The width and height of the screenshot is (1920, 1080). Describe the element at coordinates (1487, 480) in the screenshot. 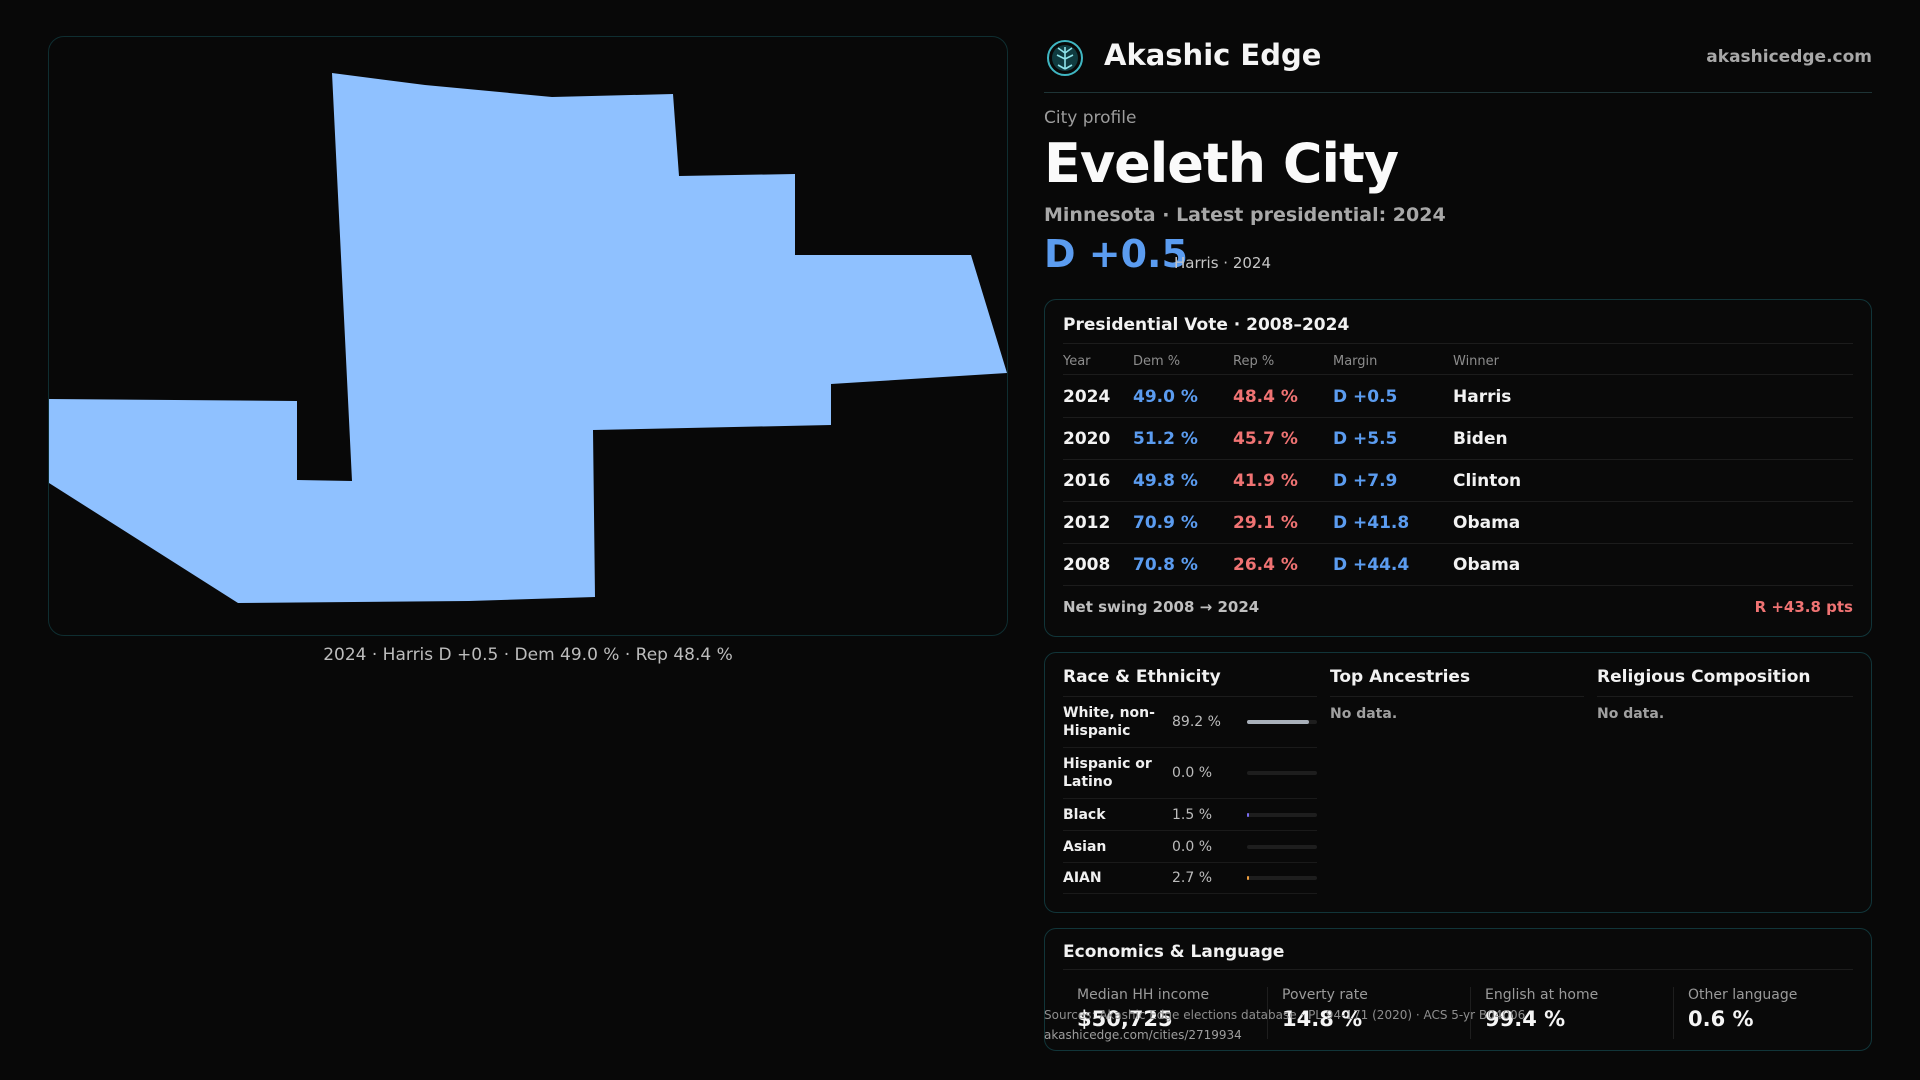

I see `cell-winner: Clinton` at that location.